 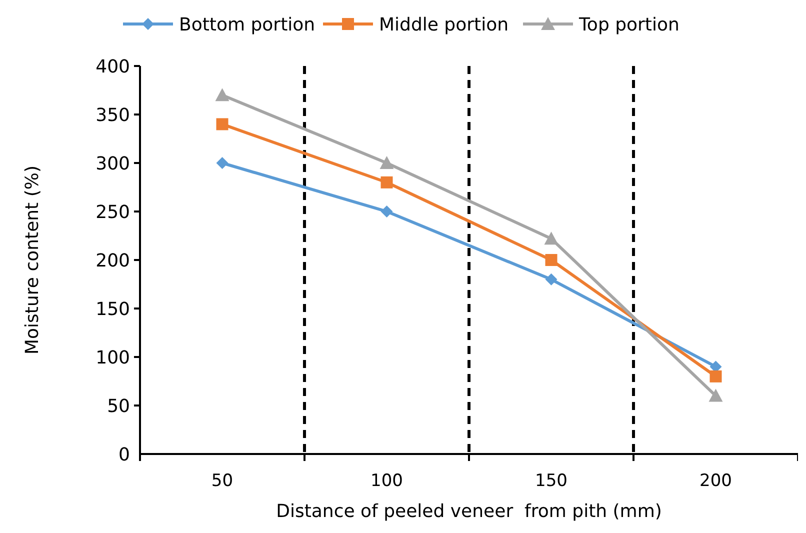 I want to click on y-tick-label: 350, so click(x=113, y=115).